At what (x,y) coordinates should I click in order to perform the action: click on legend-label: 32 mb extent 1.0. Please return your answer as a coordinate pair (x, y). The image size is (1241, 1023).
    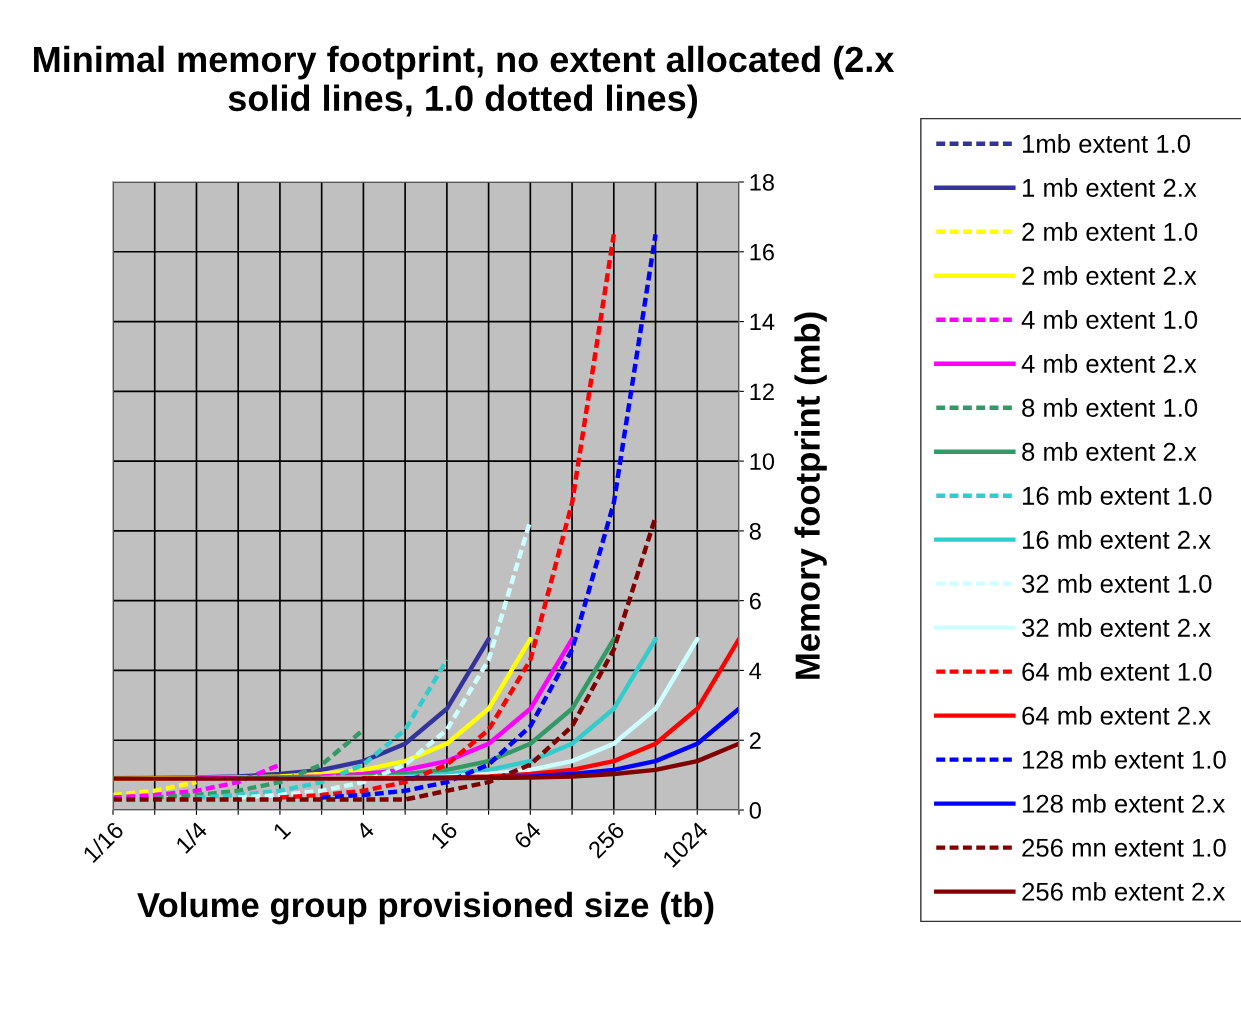
    Looking at the image, I should click on (1117, 583).